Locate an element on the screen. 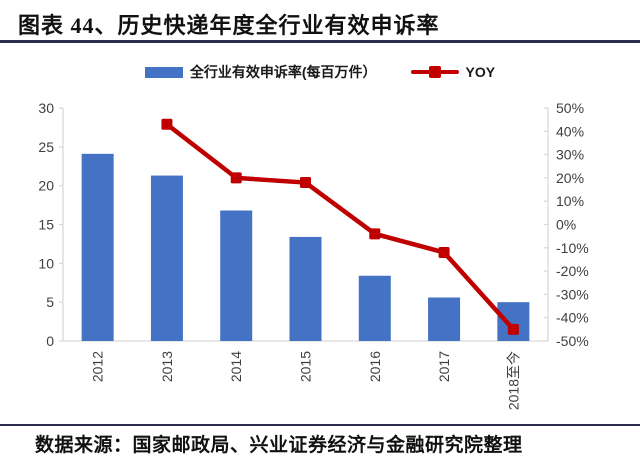 This screenshot has width=640, height=463. left-axis-ticks: 0 5 10 15 20 25 30 is located at coordinates (50, 224).